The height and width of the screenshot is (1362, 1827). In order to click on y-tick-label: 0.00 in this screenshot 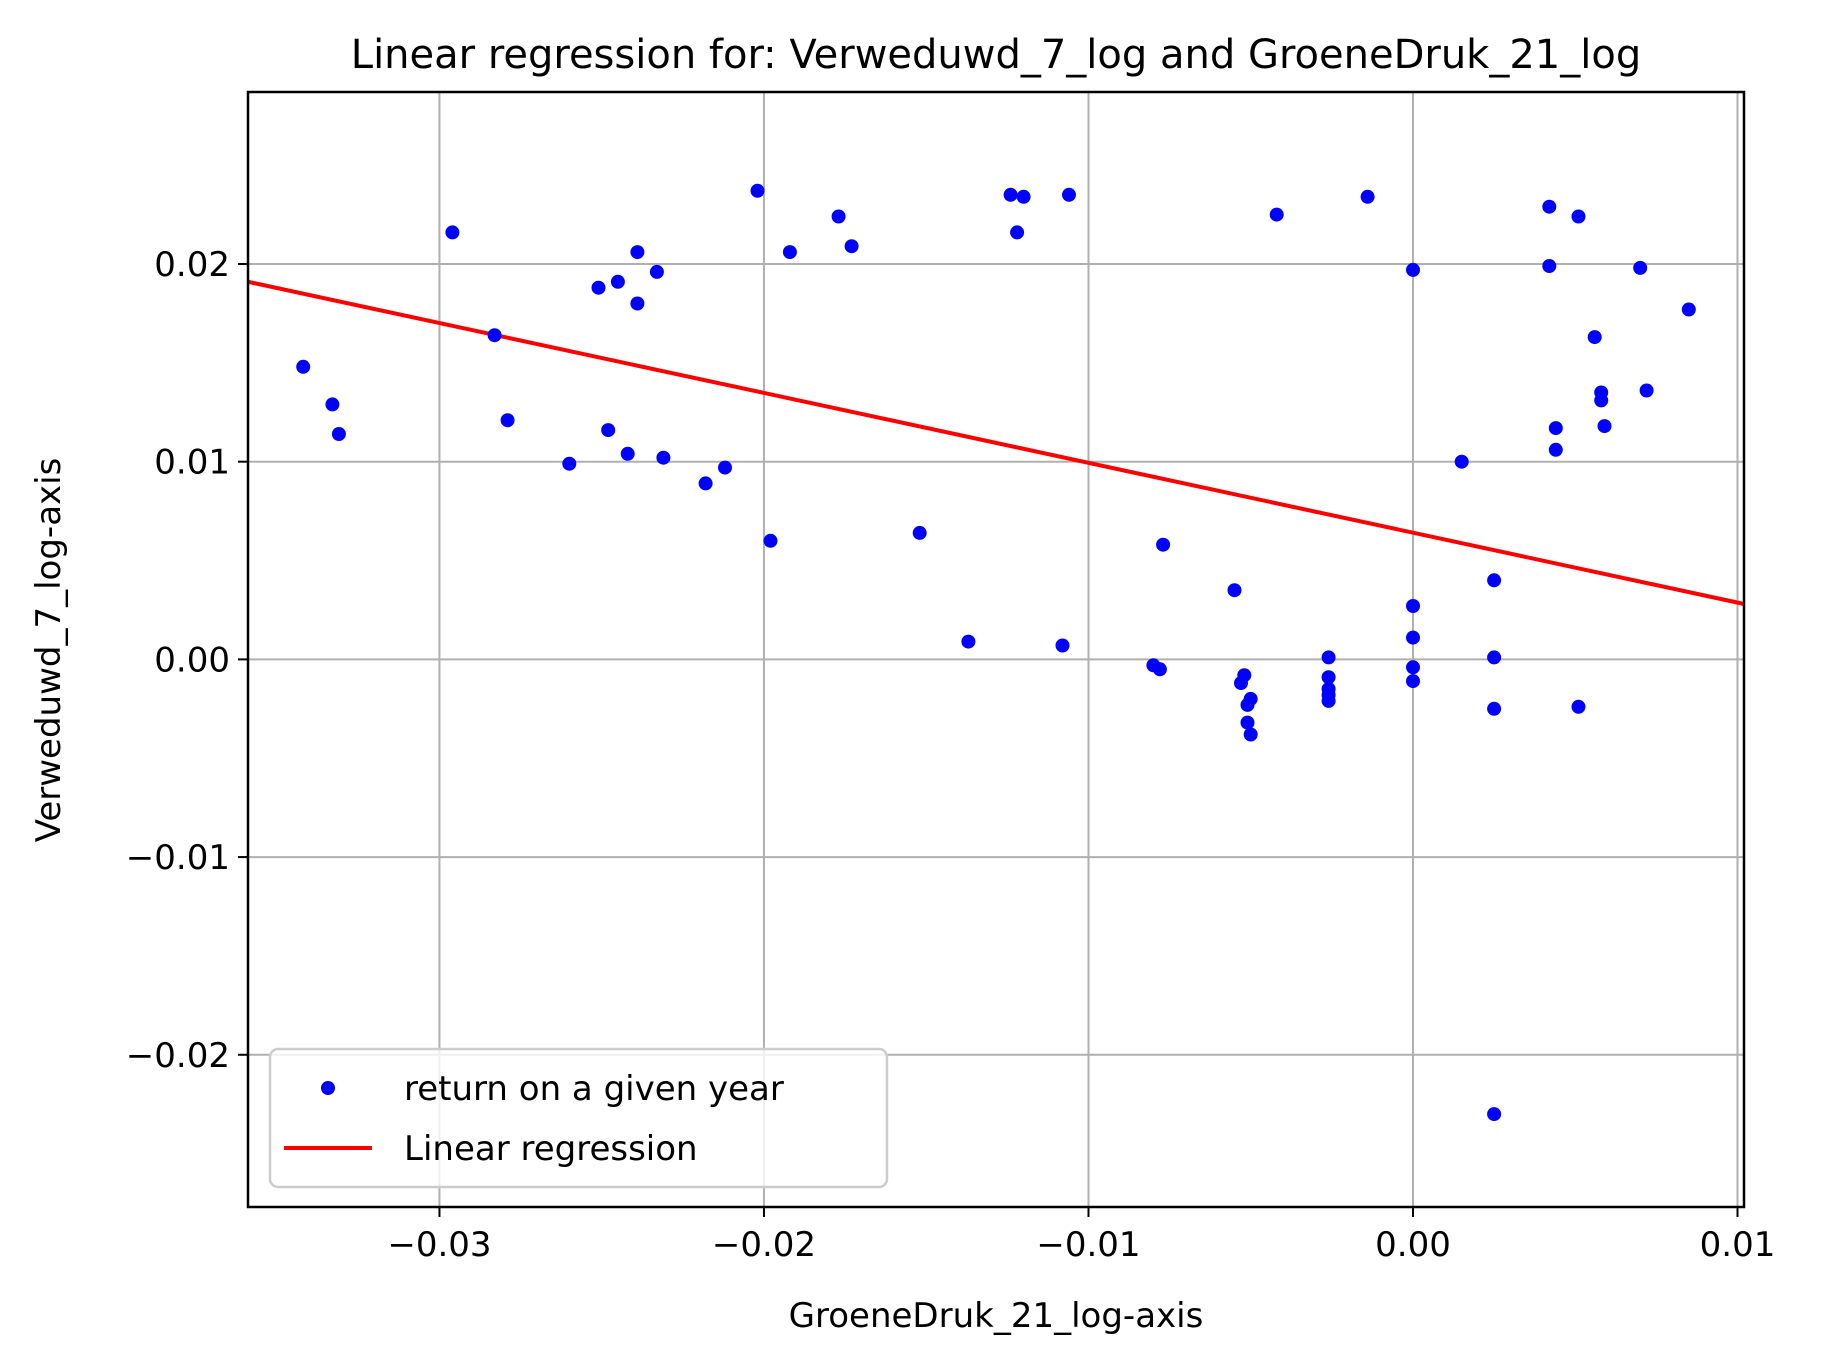, I will do `click(192, 660)`.